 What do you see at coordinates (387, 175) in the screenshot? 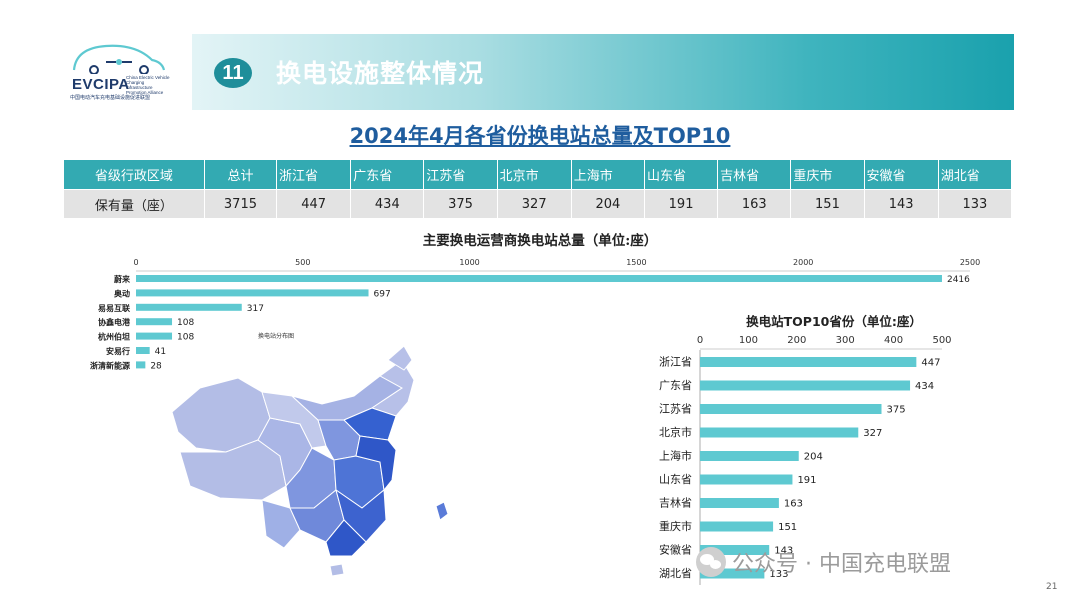
I see `table-header-cell: 广东省` at bounding box center [387, 175].